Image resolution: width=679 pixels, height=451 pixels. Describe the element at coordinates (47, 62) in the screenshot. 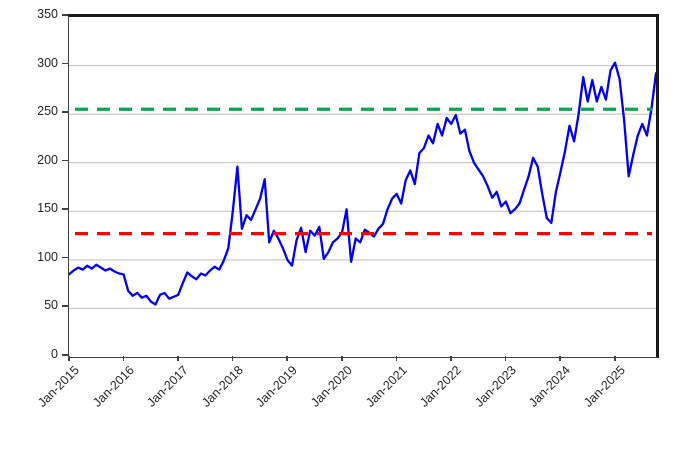

I see `y-tick-label: 300` at that location.